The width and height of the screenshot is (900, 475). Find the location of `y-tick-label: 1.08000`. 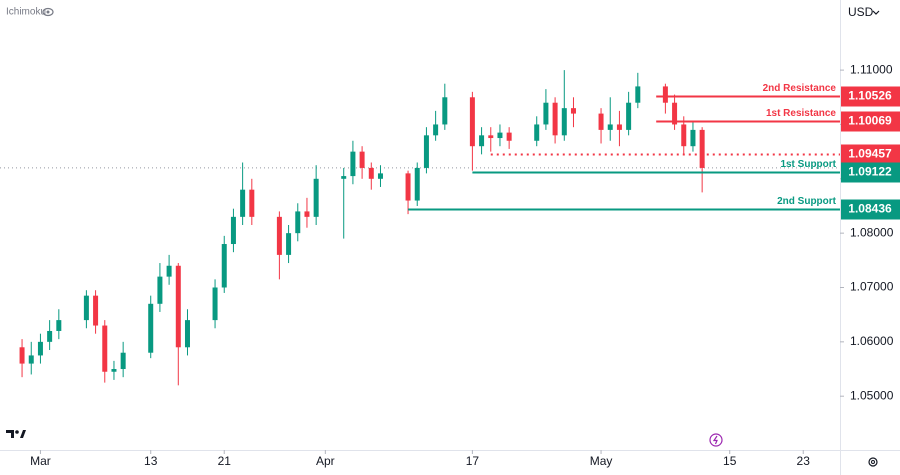

y-tick-label: 1.08000 is located at coordinates (872, 232).